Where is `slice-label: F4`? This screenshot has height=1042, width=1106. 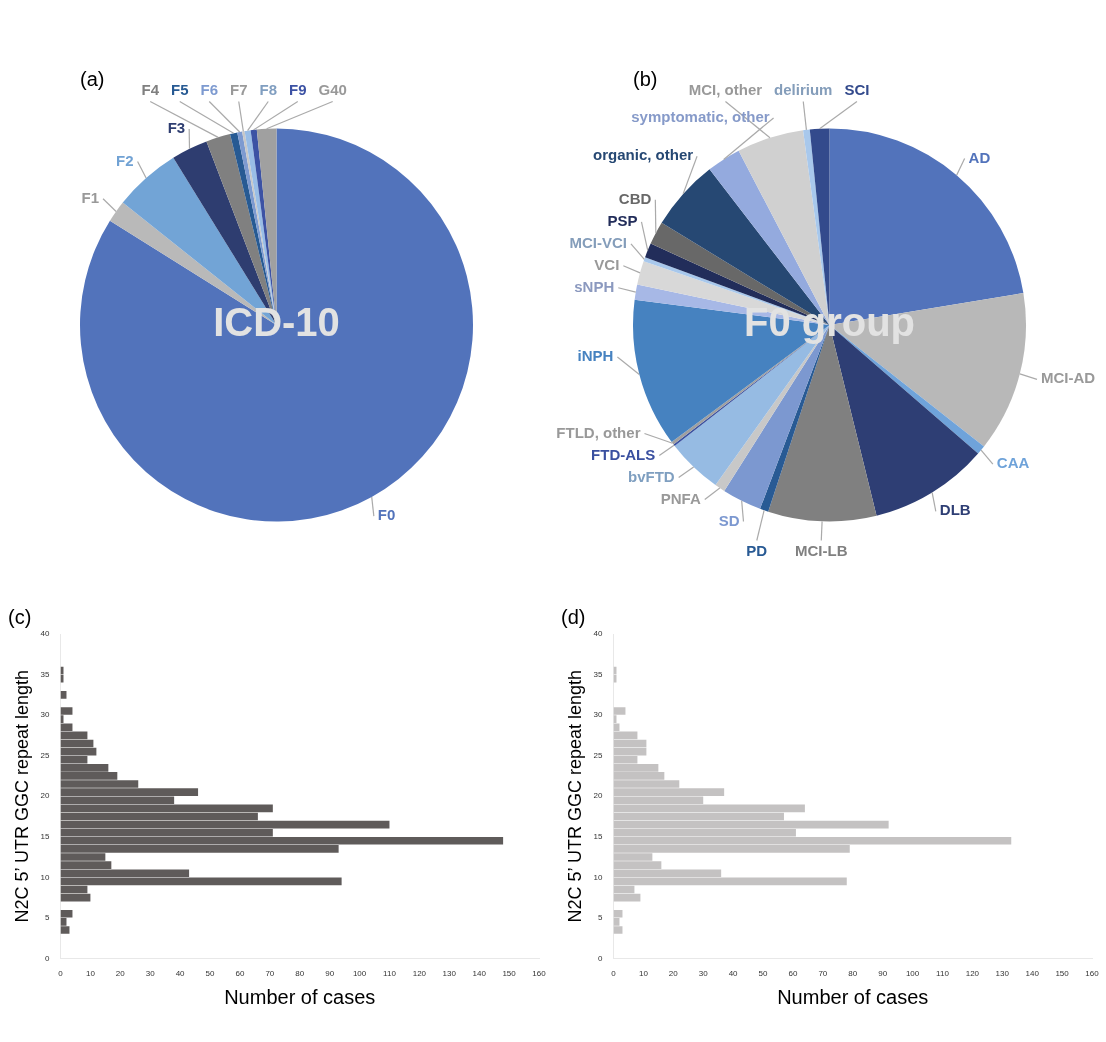
slice-label: F4 is located at coordinates (150, 89).